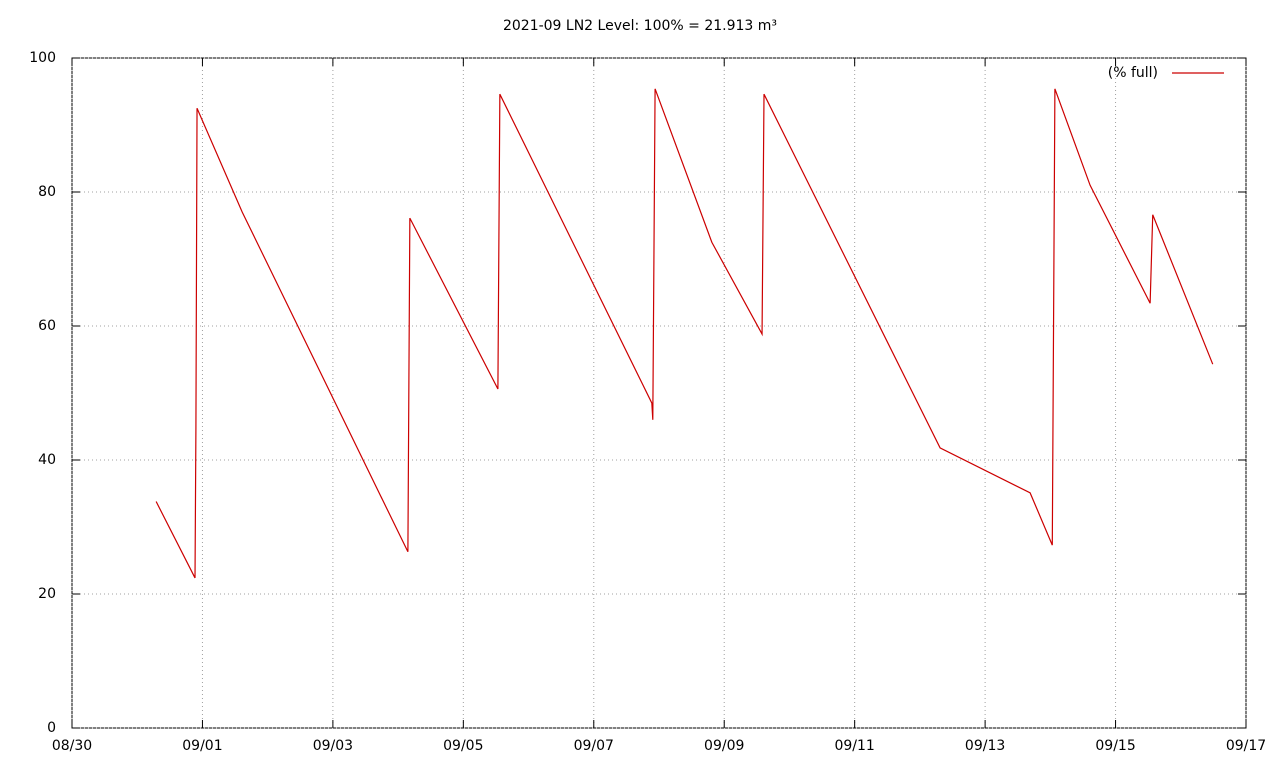  Describe the element at coordinates (51, 728) in the screenshot. I see `y-tick-label: 0` at that location.